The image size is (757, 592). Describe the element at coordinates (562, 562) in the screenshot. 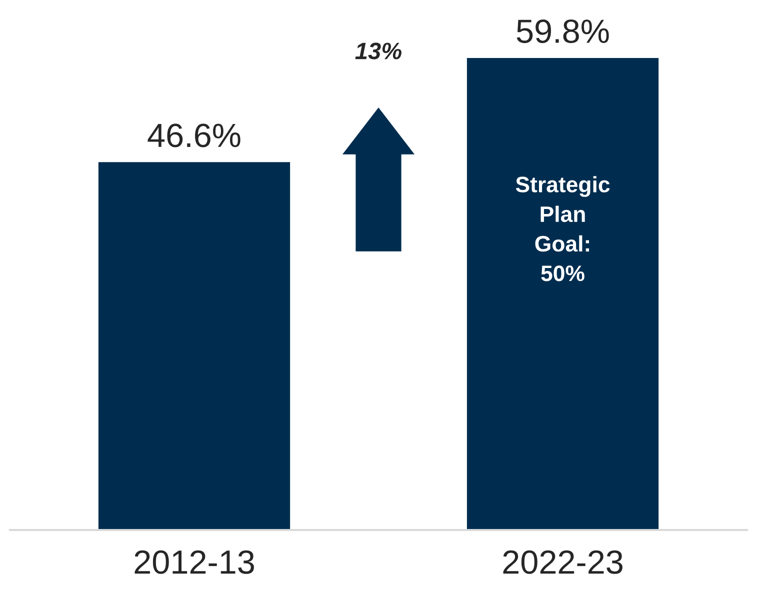

I see `x-tick-label: 2022-23` at that location.